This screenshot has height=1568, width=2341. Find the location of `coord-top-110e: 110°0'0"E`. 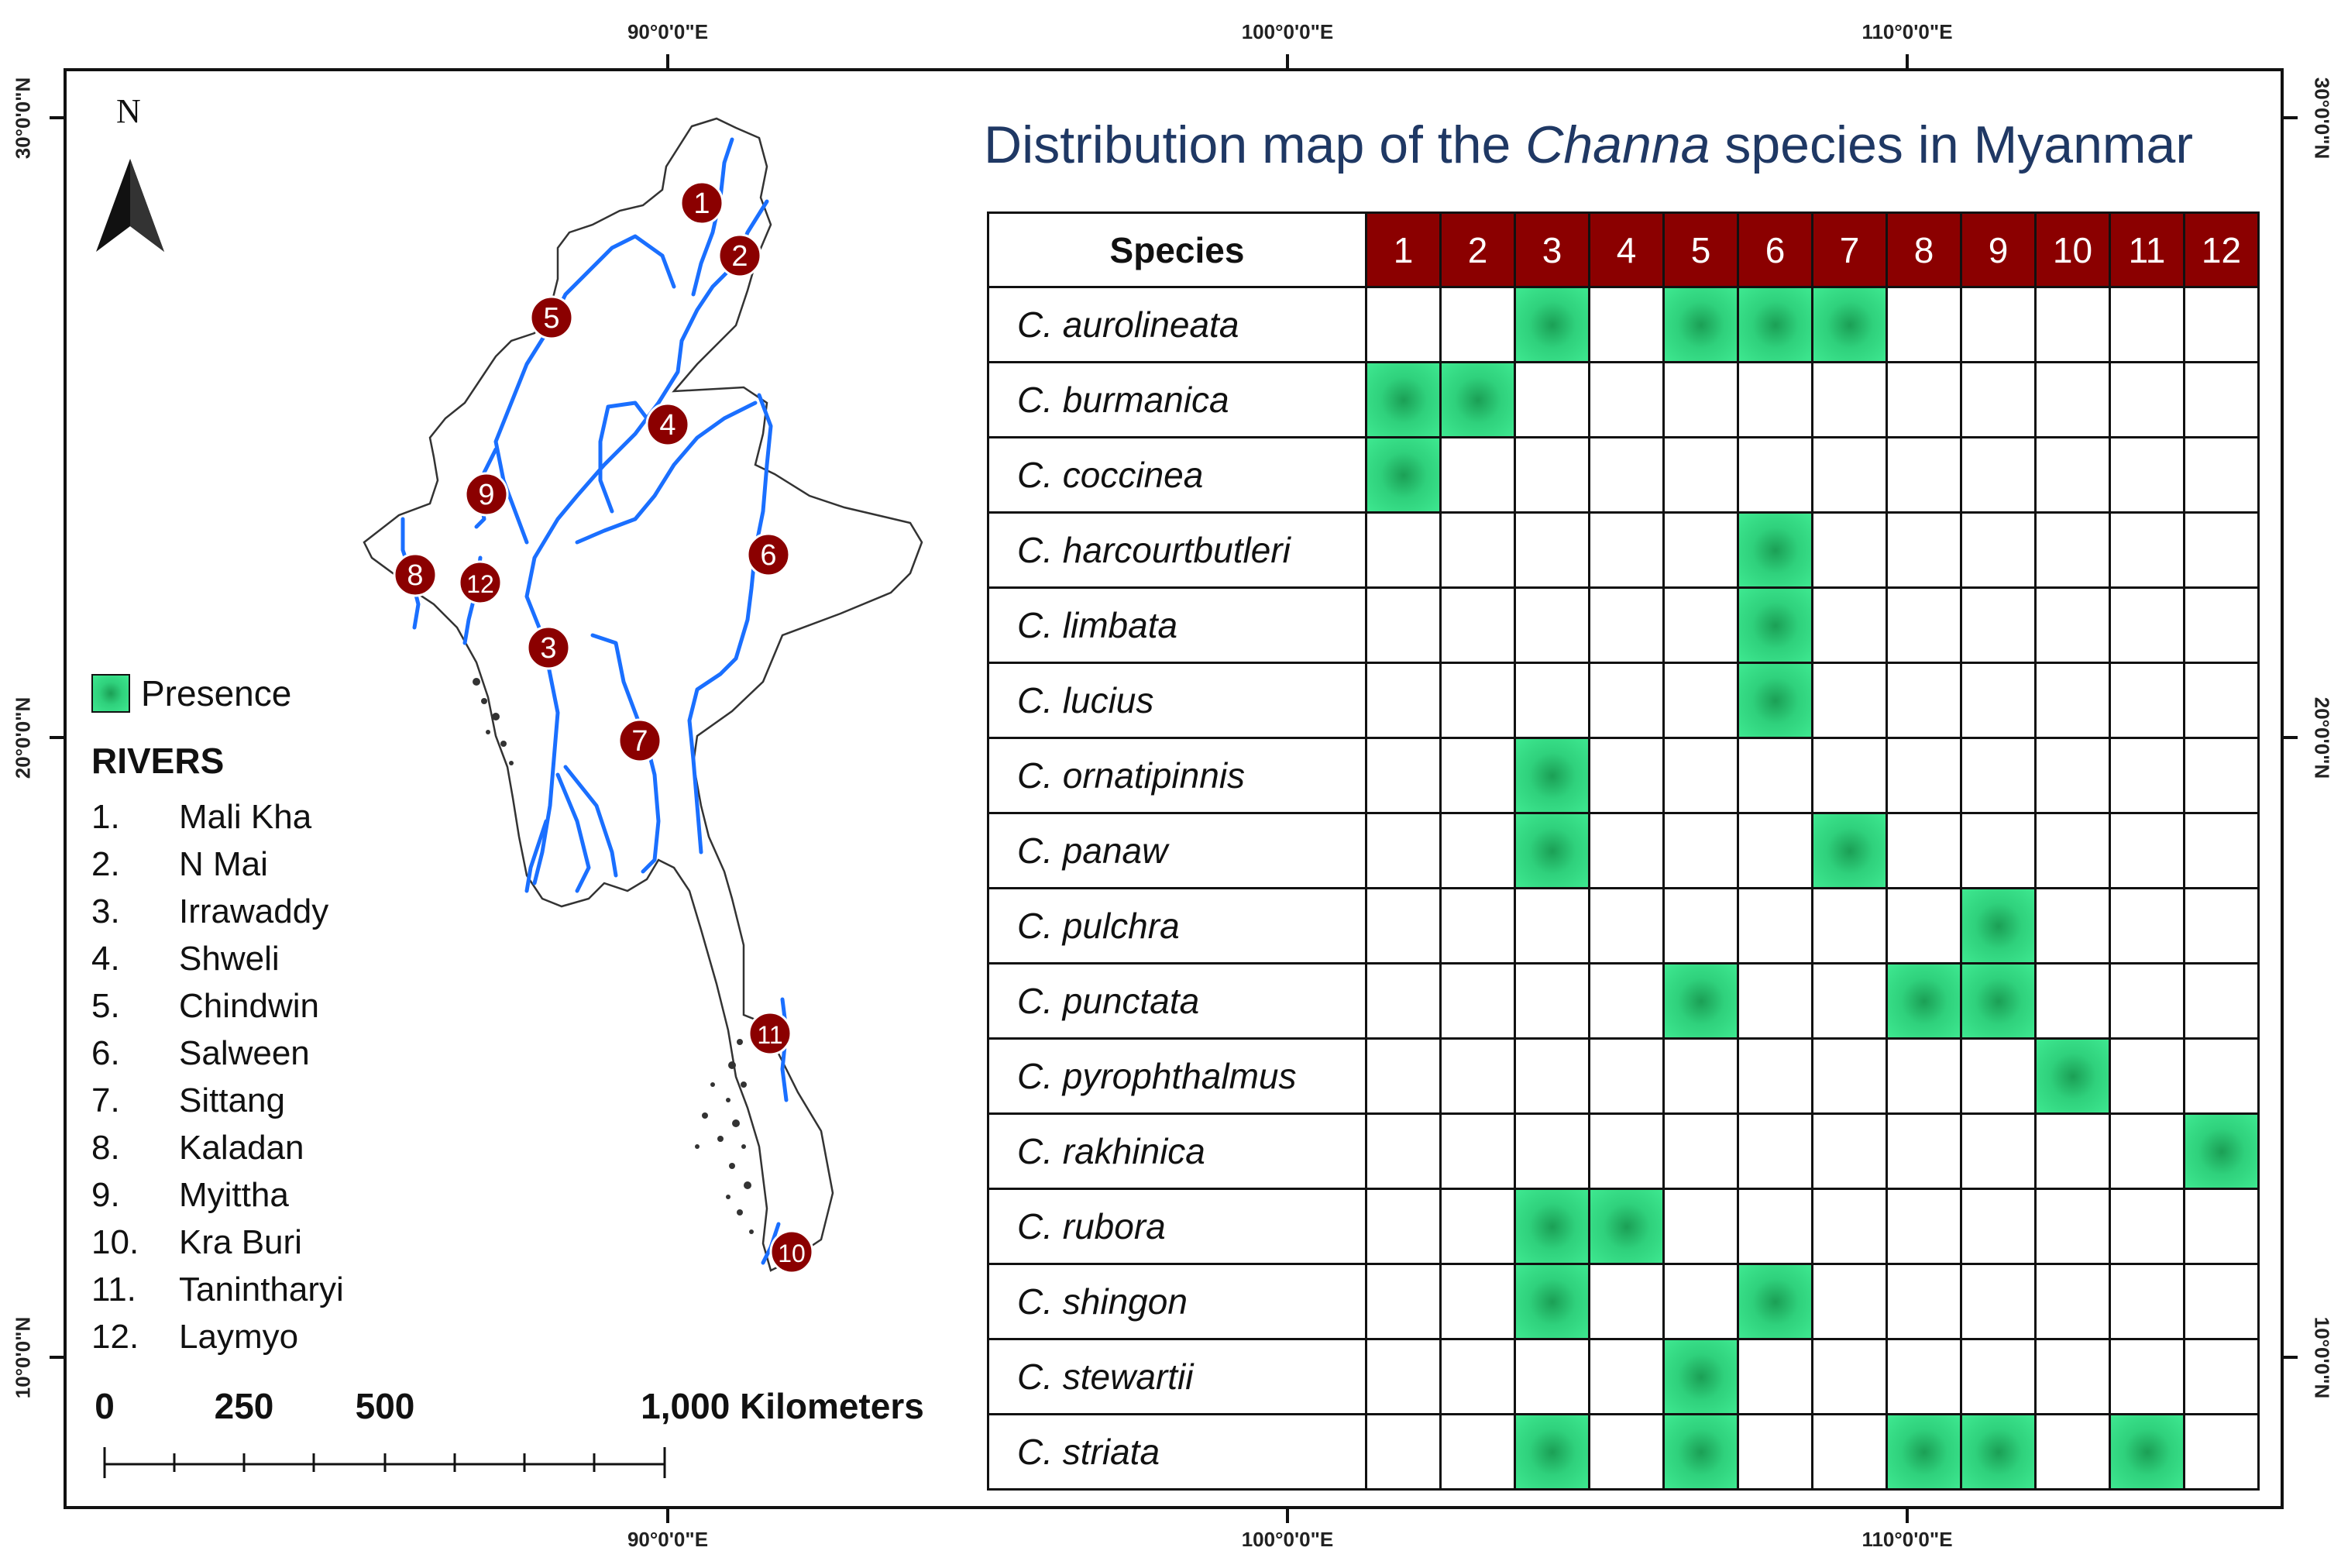

coord-top-110e: 110°0'0"E is located at coordinates (1907, 31).